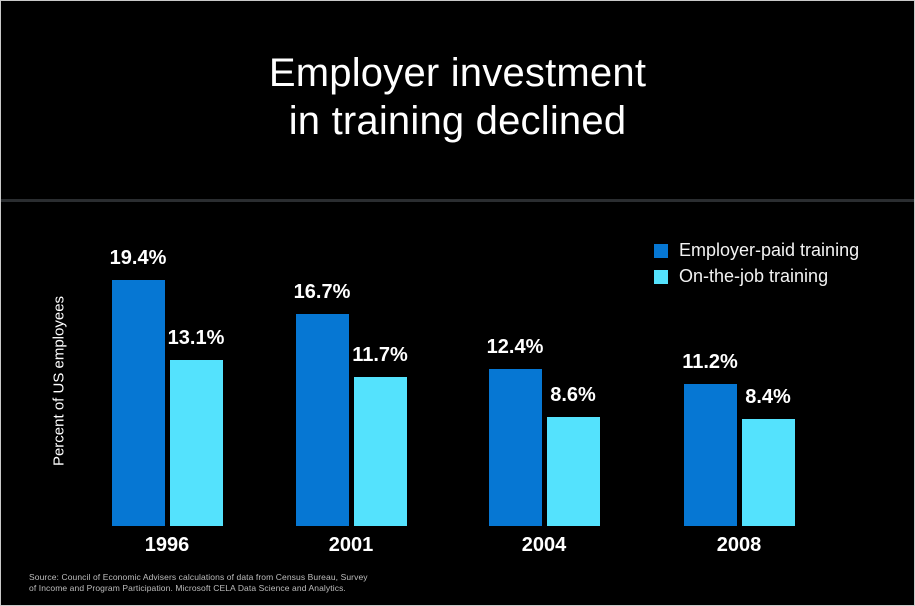  Describe the element at coordinates (322, 292) in the screenshot. I see `bar-value-label-employer-paid-2001: 16.7%` at that location.